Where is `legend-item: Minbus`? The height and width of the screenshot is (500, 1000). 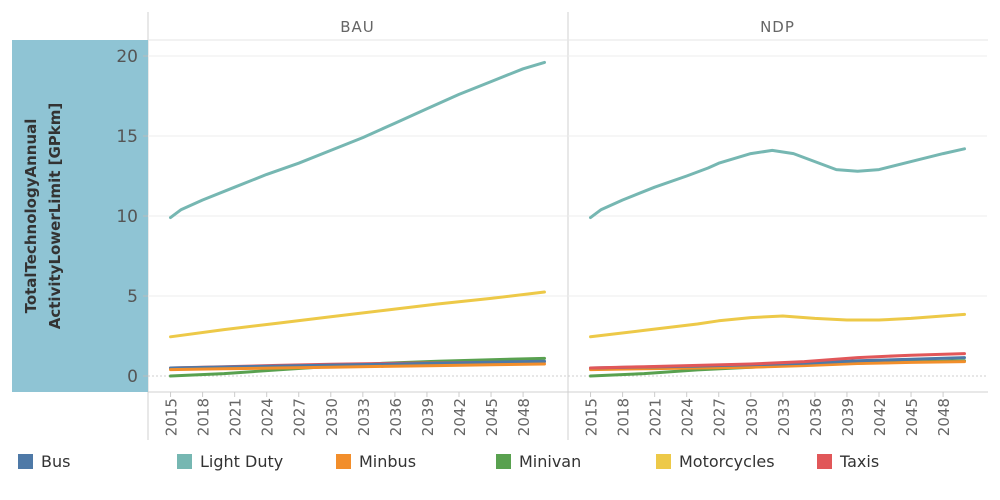
legend-item: Minbus is located at coordinates (376, 461).